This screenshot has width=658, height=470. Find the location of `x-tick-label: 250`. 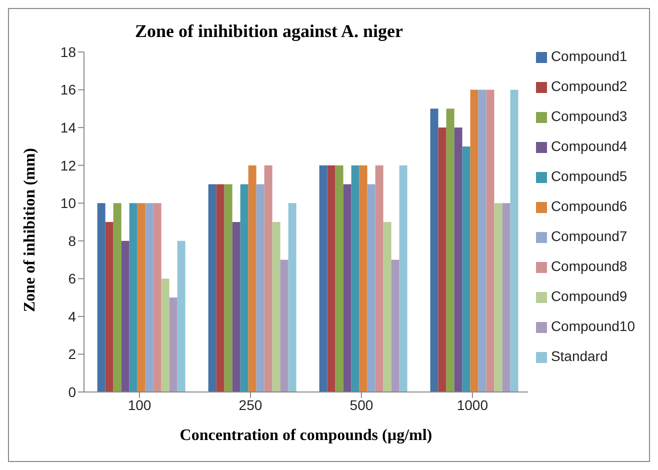

x-tick-label: 250 is located at coordinates (250, 404).